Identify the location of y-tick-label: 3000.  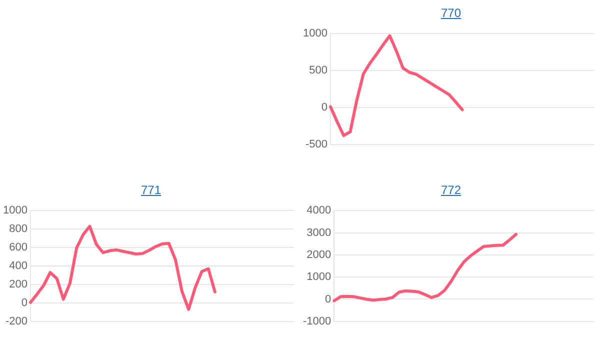
(319, 232).